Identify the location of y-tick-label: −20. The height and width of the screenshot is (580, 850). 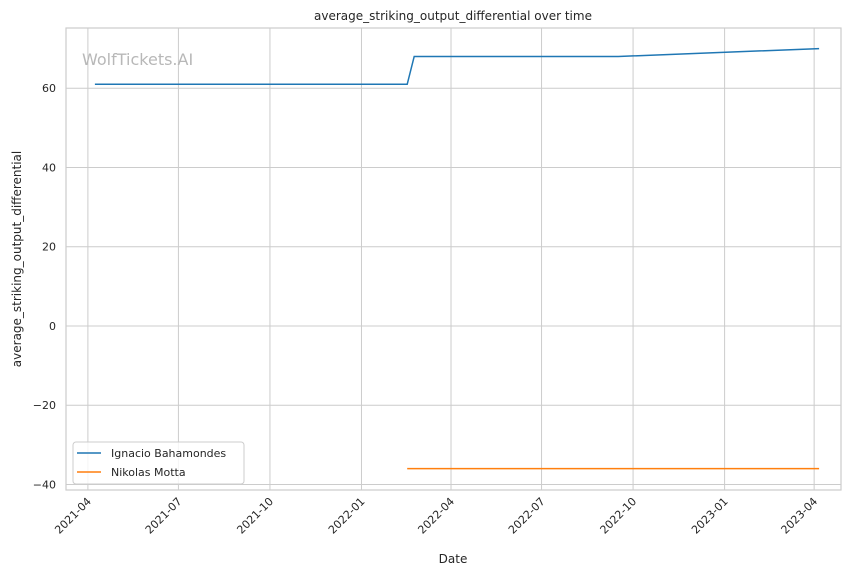
(44, 405).